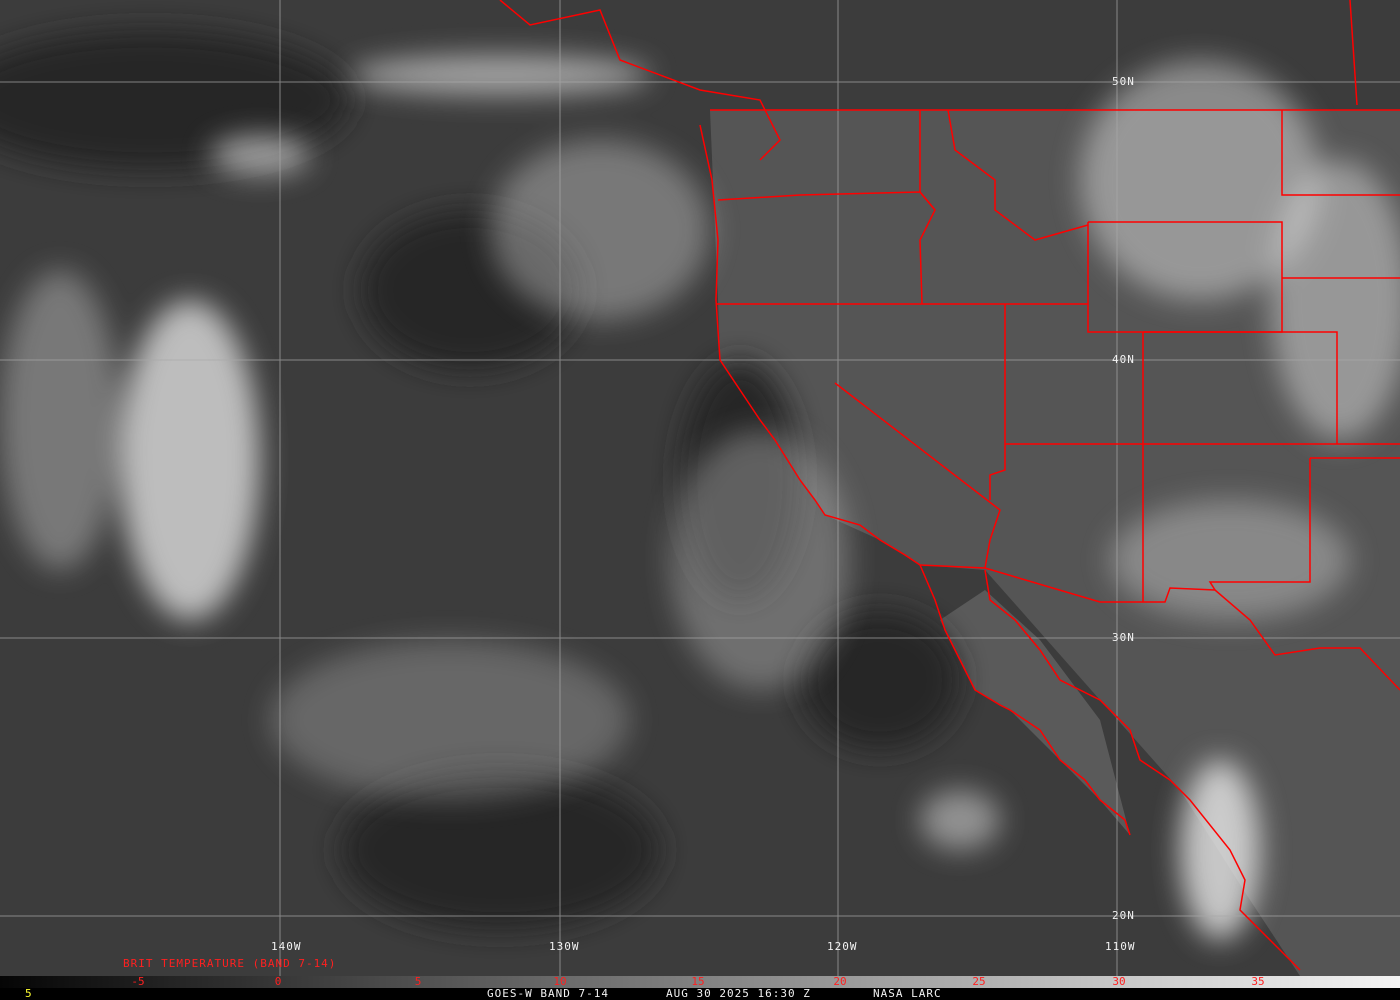 This screenshot has width=1400, height=1000. Describe the element at coordinates (842, 946) in the screenshot. I see `lon-label-120w: 120W` at that location.